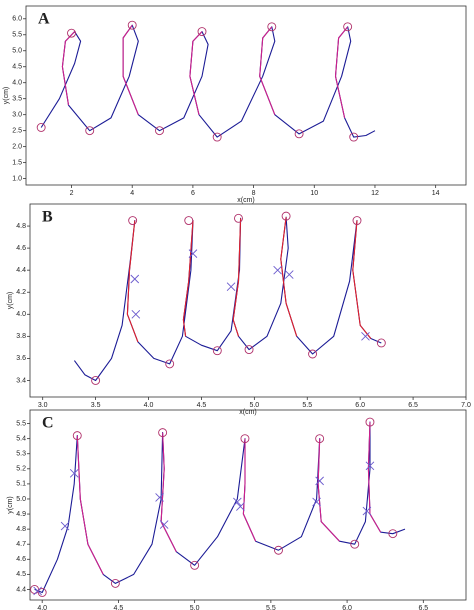 Image resolution: width=474 pixels, height=610 pixels. Describe the element at coordinates (466, 405) in the screenshot. I see `x-tick-label: 7.0` at that location.